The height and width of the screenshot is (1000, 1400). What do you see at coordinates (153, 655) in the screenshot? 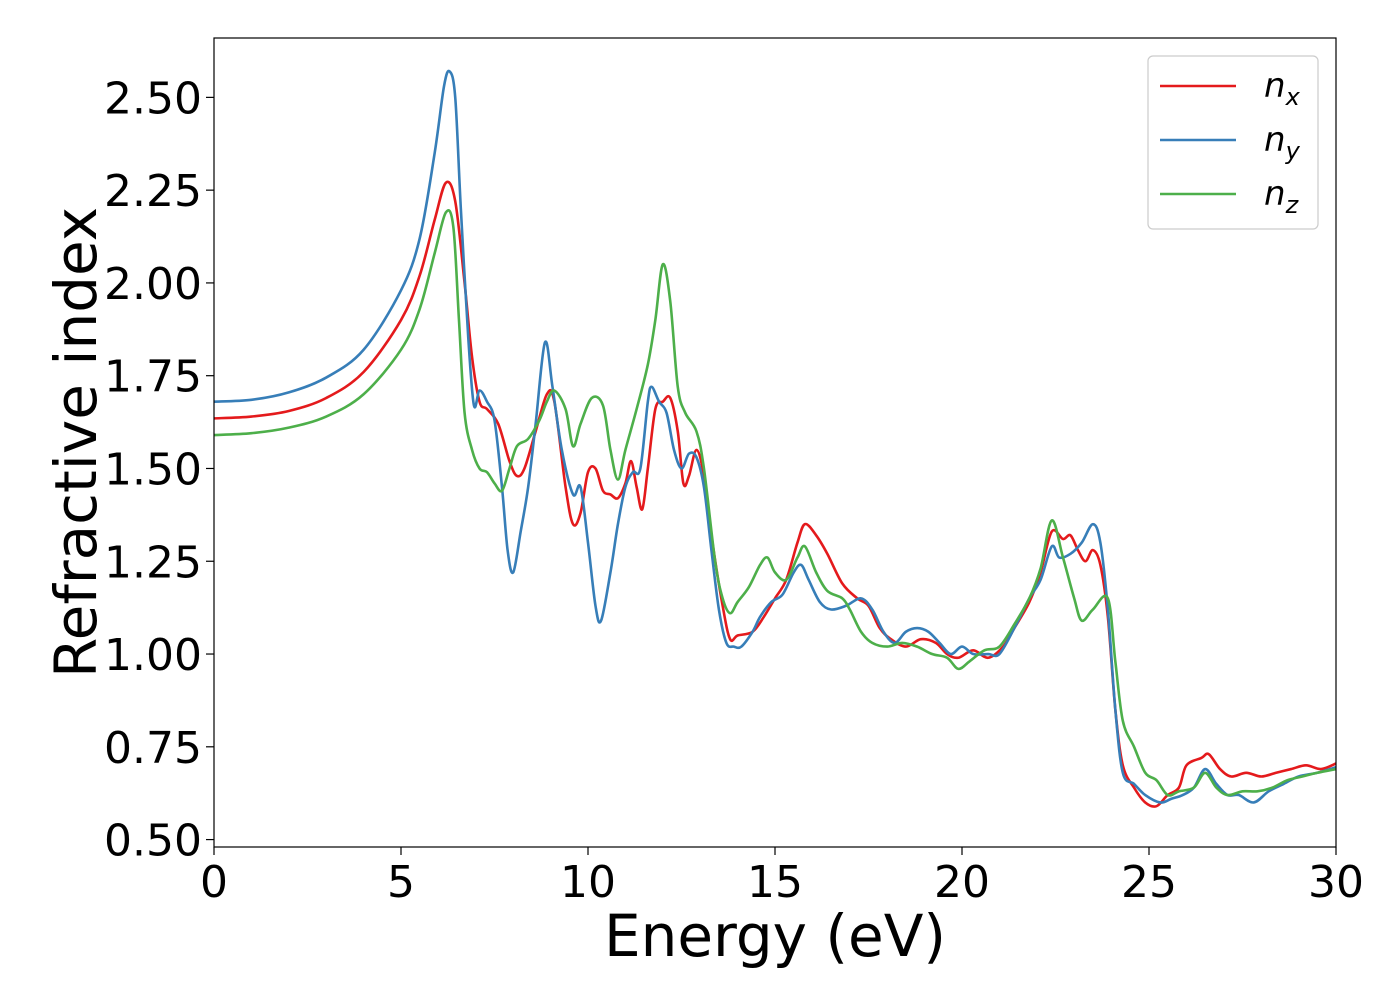
I see `y-tick-label: 1.00` at bounding box center [153, 655].